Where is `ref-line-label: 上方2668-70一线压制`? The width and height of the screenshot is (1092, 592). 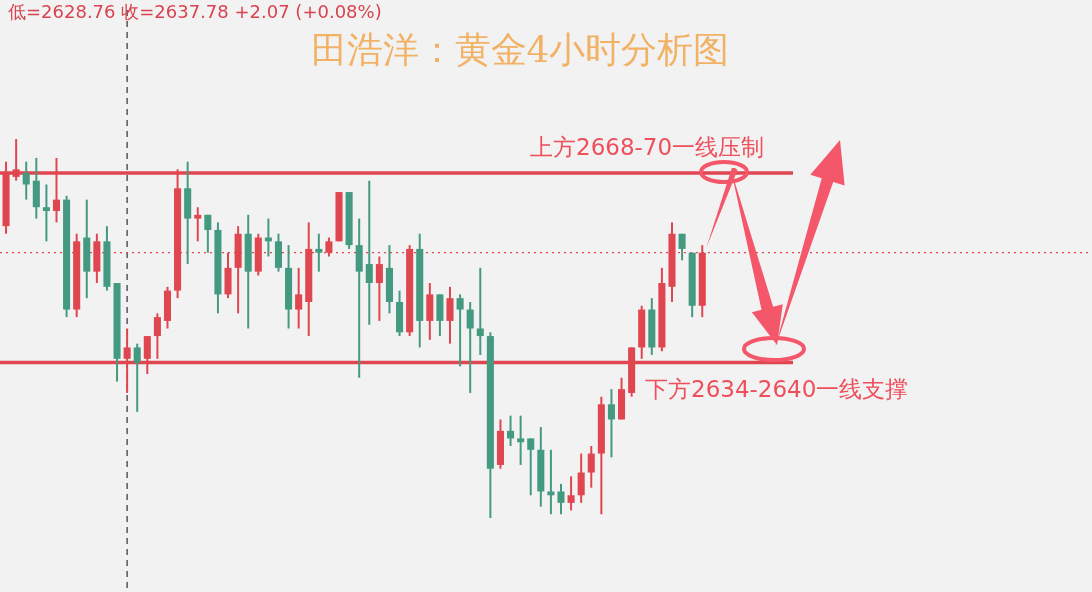
ref-line-label: 上方2668-70一线压制 is located at coordinates (647, 147).